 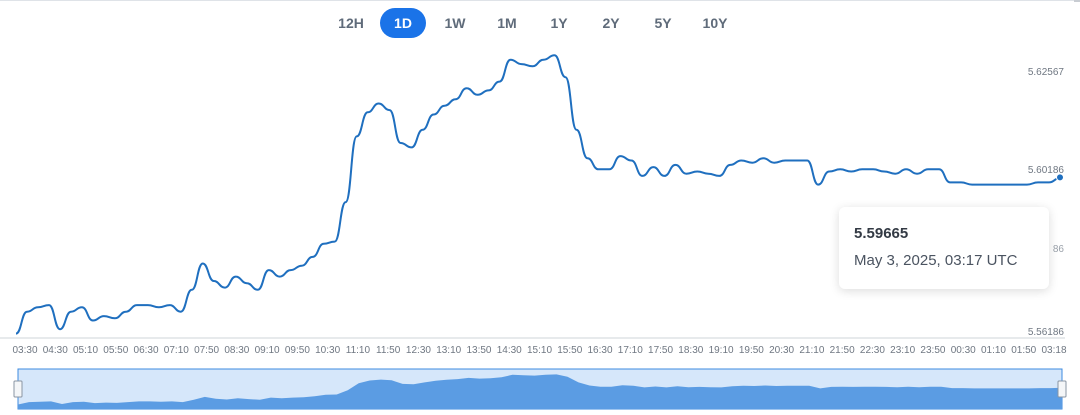 I want to click on x-tick-label: 04:30, so click(x=55, y=350).